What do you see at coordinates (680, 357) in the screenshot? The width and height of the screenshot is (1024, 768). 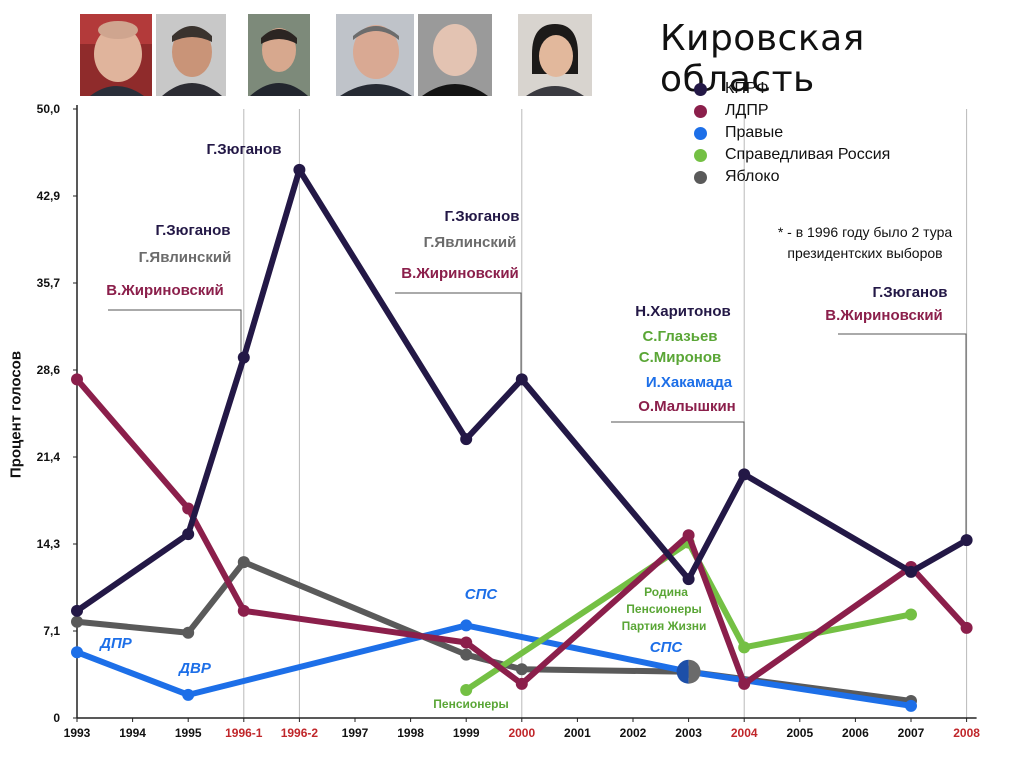 I see `annotation-label: С.Миронов` at bounding box center [680, 357].